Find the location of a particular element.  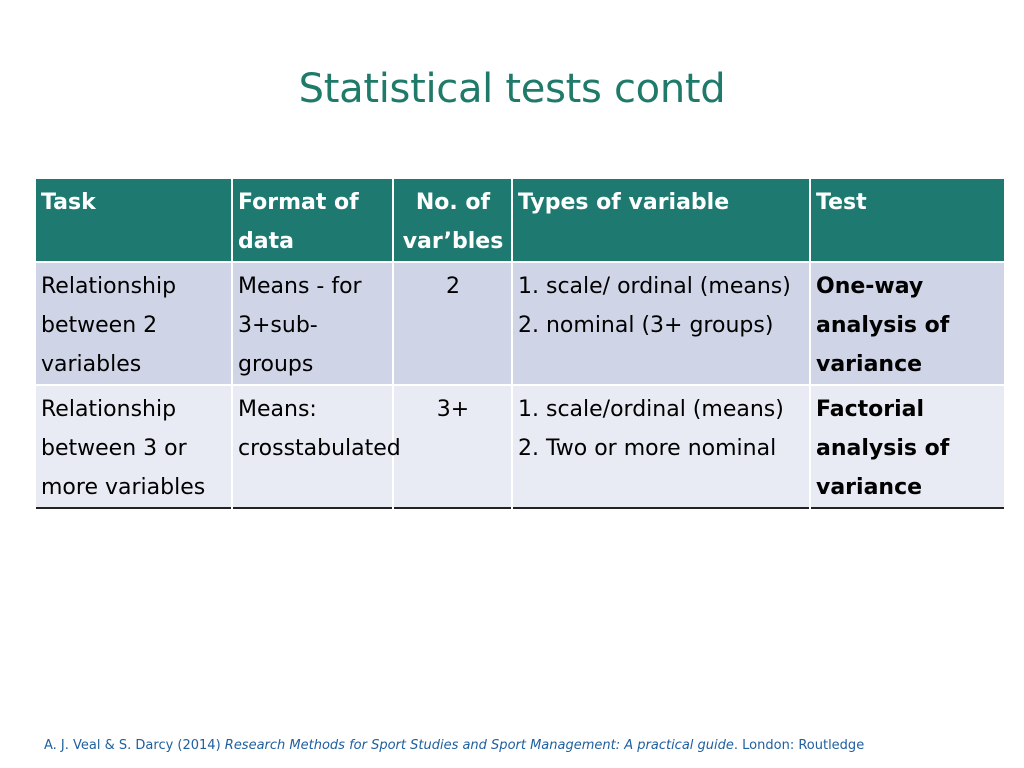

header-test: Test is located at coordinates (907, 221).